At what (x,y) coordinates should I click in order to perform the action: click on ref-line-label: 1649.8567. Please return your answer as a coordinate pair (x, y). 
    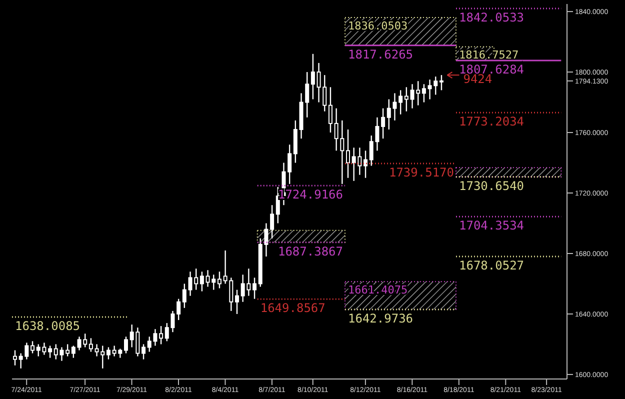
    Looking at the image, I should click on (293, 308).